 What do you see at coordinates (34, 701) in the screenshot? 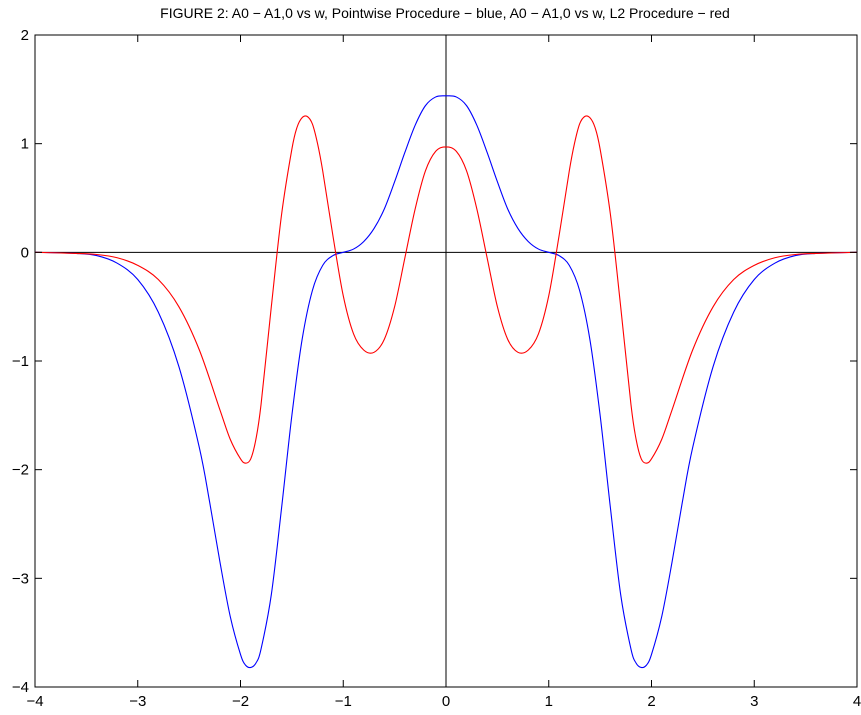
I see `x-tick-label: −4` at bounding box center [34, 701].